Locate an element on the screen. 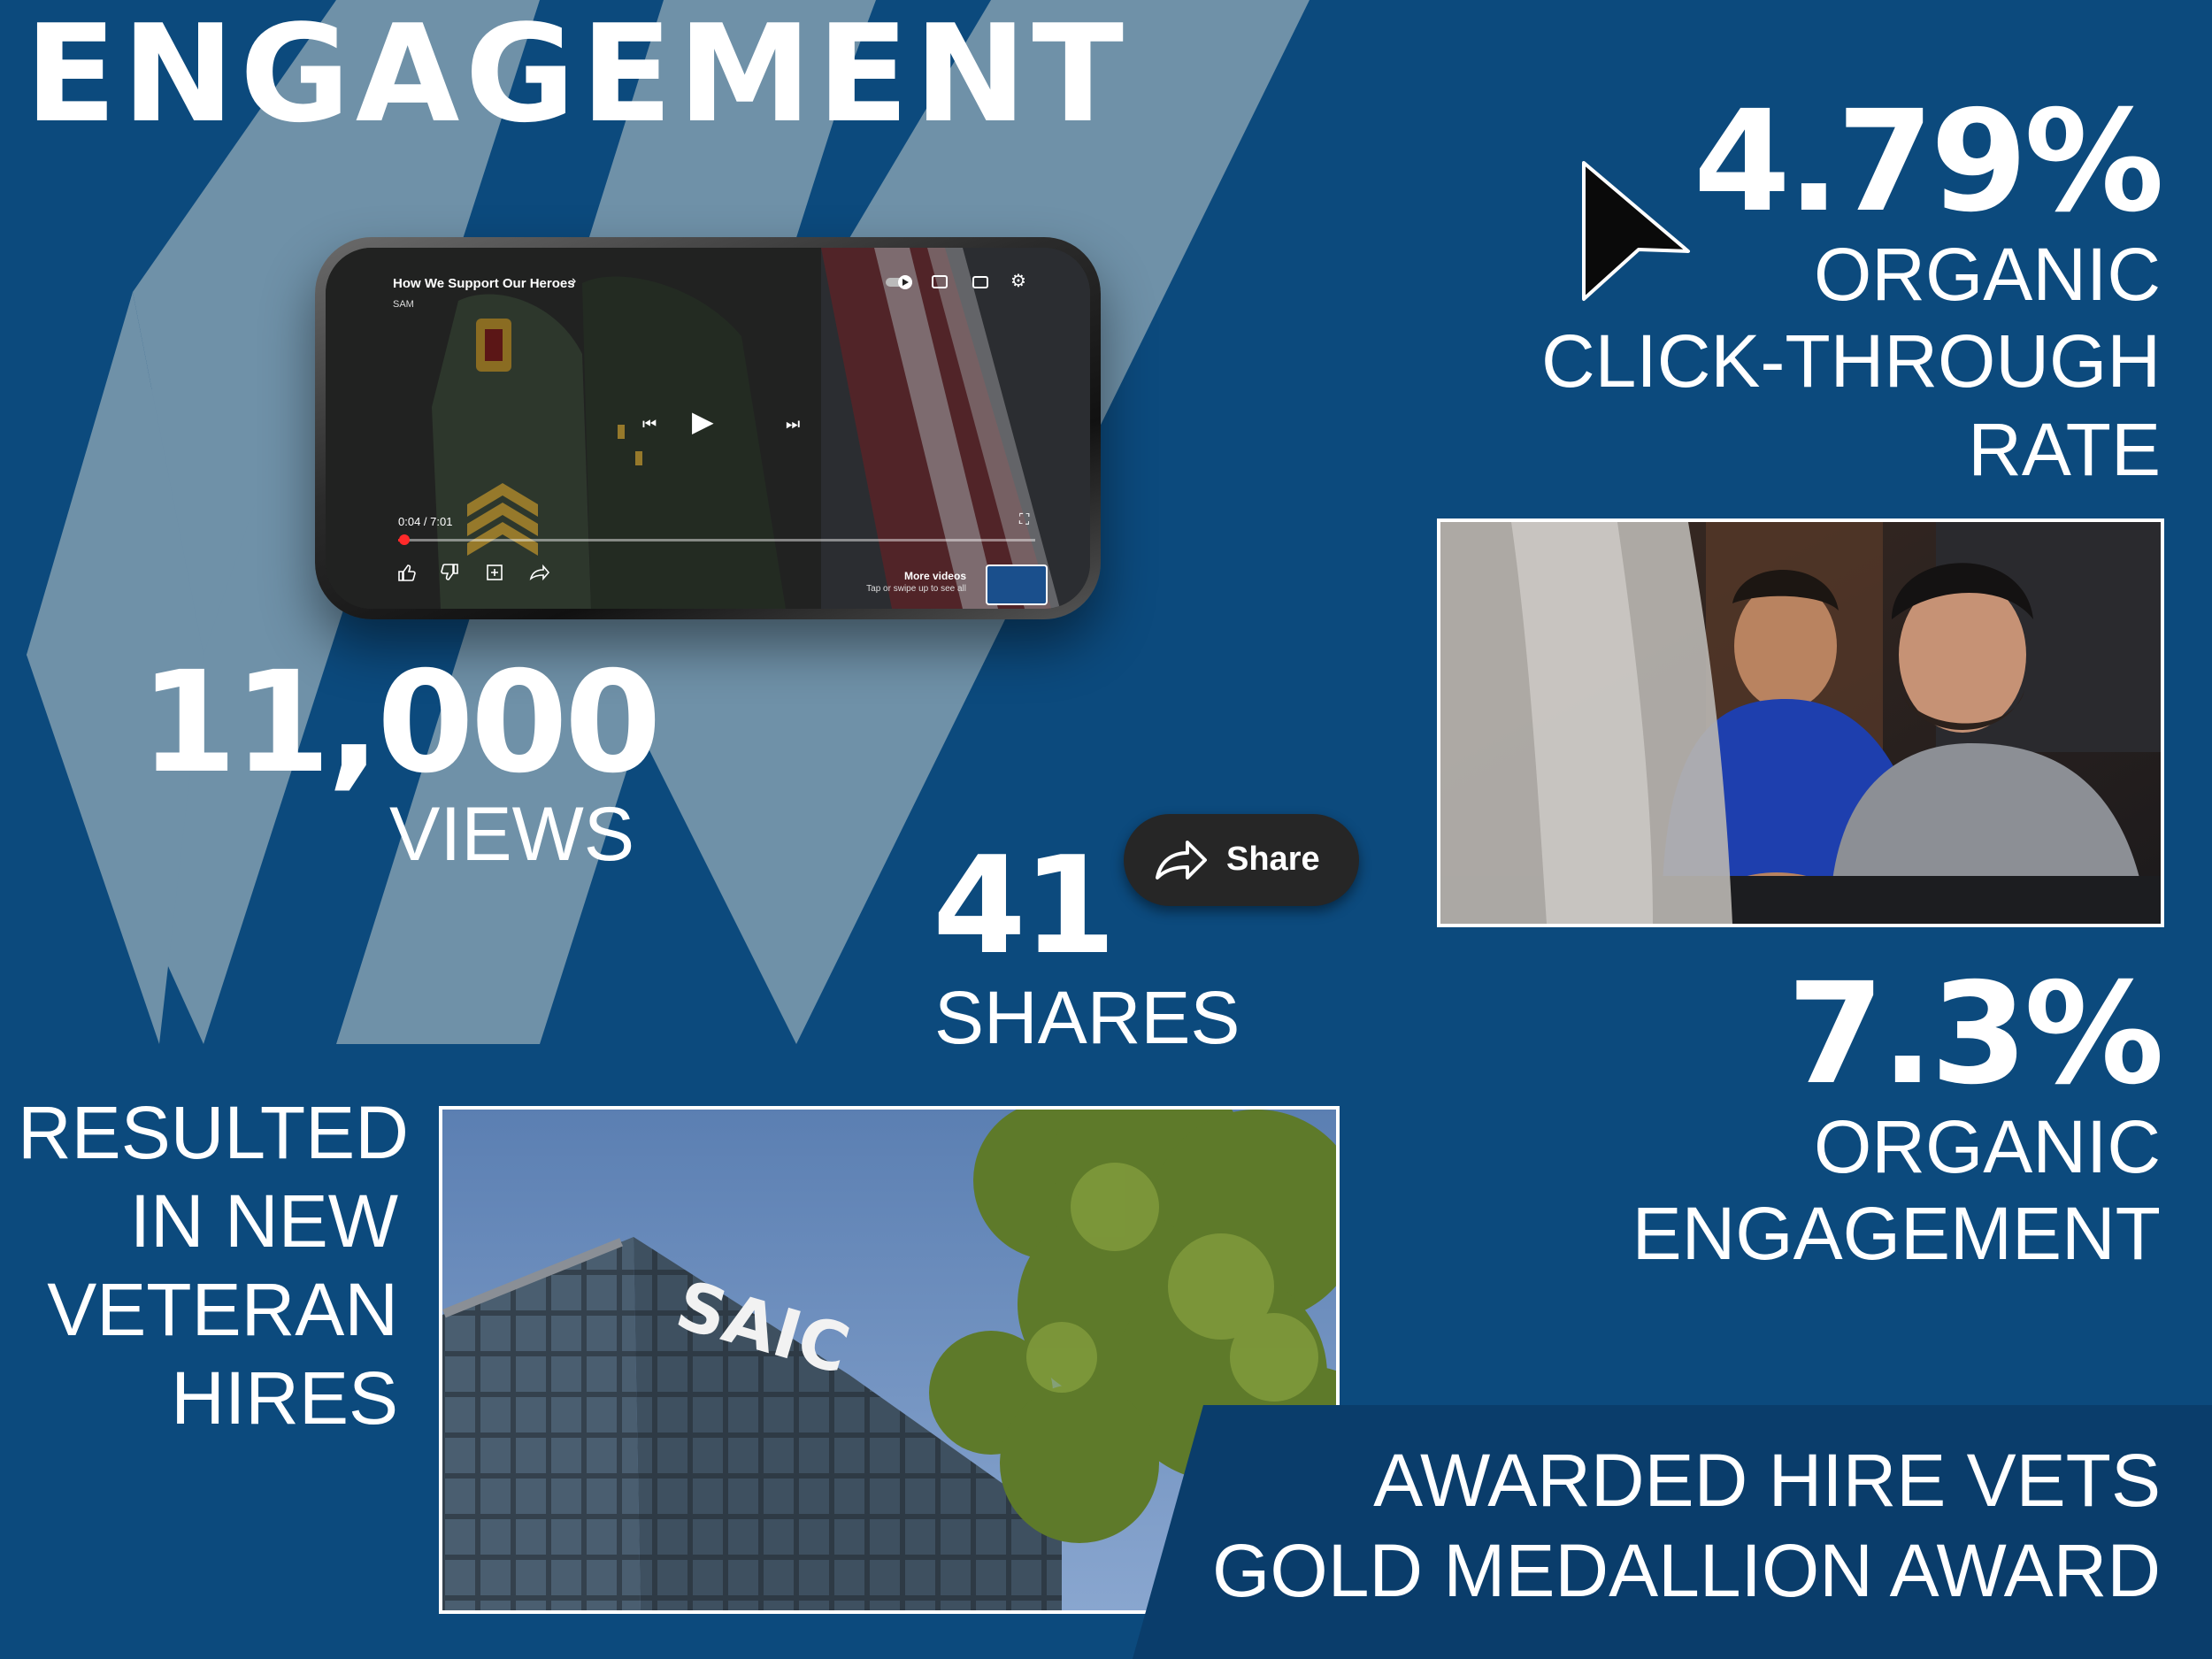 Image resolution: width=2212 pixels, height=1659 pixels. engagement-value: 7.3% is located at coordinates (1975, 1035).